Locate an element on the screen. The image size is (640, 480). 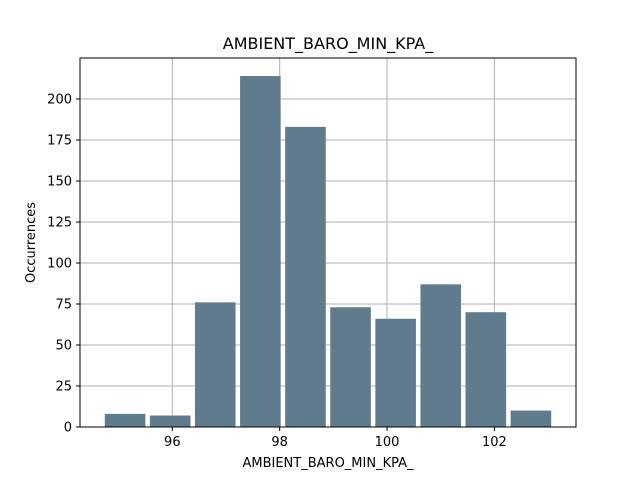
x-axis-ticks: 96 98 100 102 is located at coordinates (335, 438).